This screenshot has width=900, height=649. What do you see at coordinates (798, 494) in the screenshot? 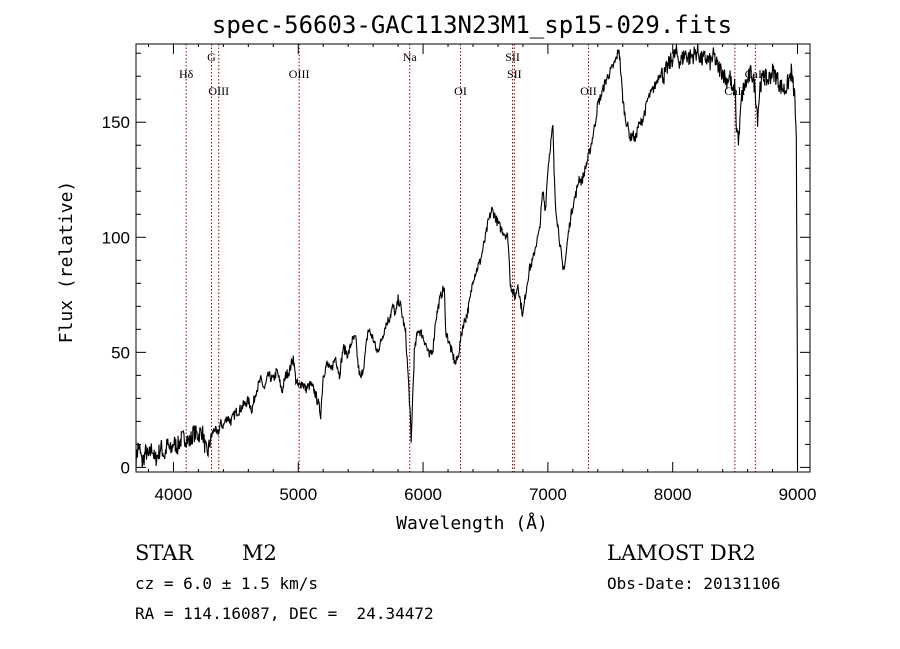
I see `x-tick-label: 9000` at bounding box center [798, 494].